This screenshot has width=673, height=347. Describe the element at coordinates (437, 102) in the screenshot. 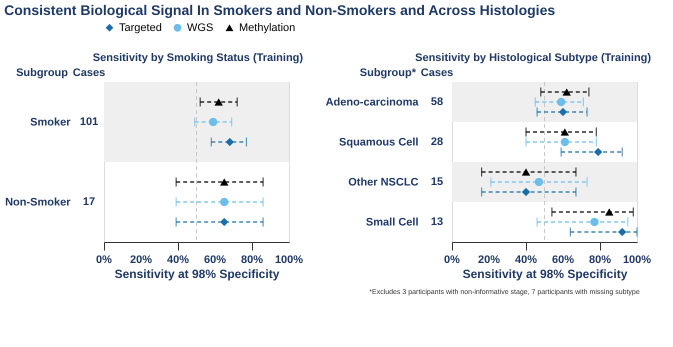

I see `y2-tick-label: 58` at that location.